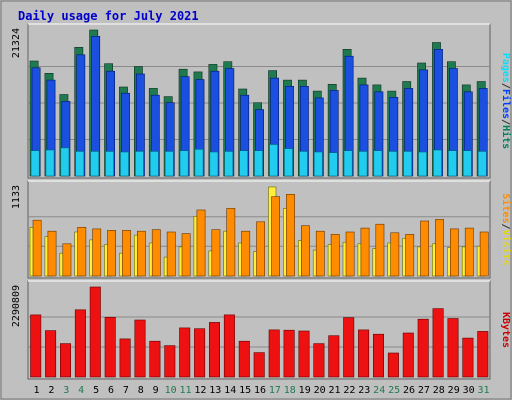 The width and height of the screenshot is (512, 400). Describe the element at coordinates (260, 390) in the screenshot. I see `x-tick-label-day-16: 16` at that location.